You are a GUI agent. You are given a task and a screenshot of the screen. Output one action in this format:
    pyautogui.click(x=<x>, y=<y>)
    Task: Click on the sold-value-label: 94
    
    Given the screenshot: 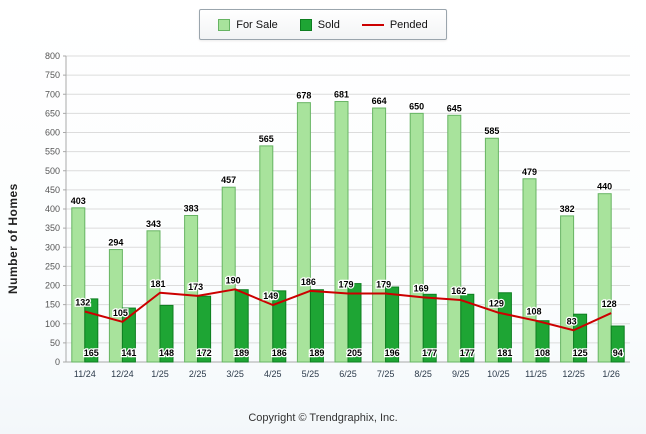 What is the action you would take?
    pyautogui.click(x=618, y=353)
    